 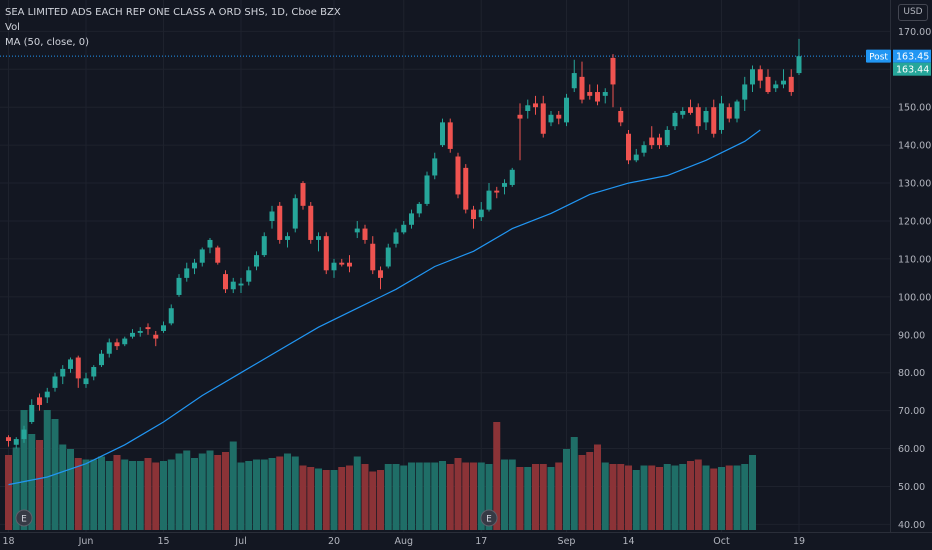 What do you see at coordinates (914, 259) in the screenshot?
I see `price-tick-label: 110.00` at bounding box center [914, 259].